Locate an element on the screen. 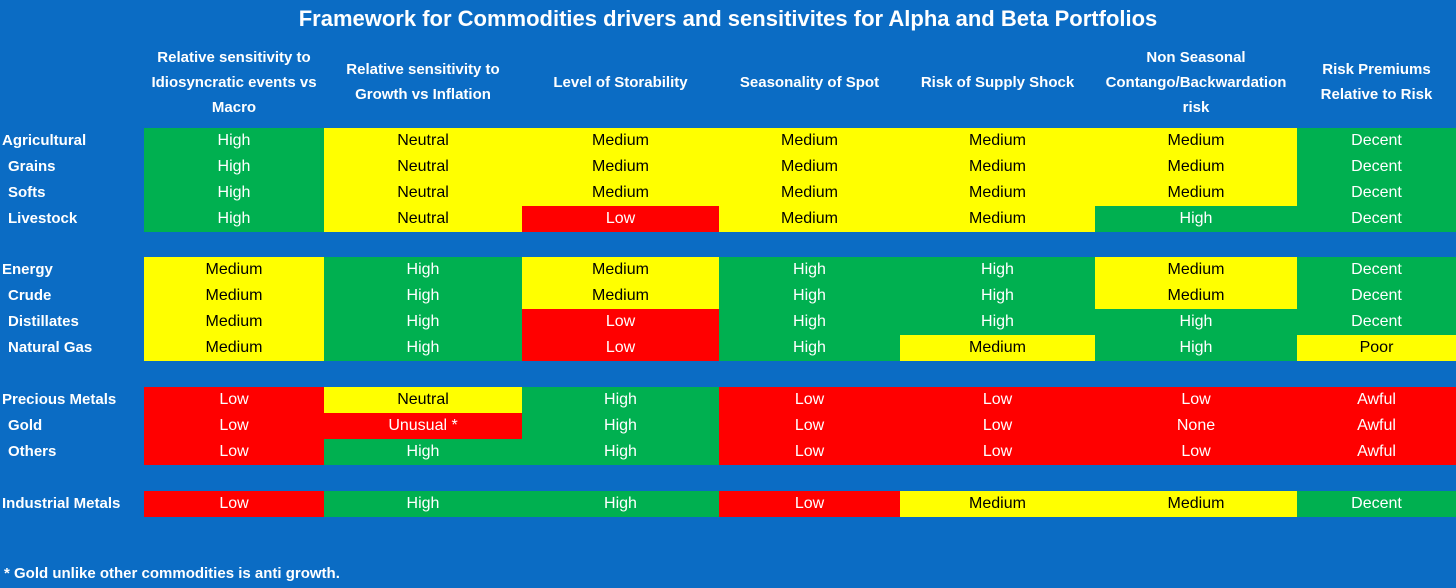  column-header: Seasonality of Spot is located at coordinates (809, 82).